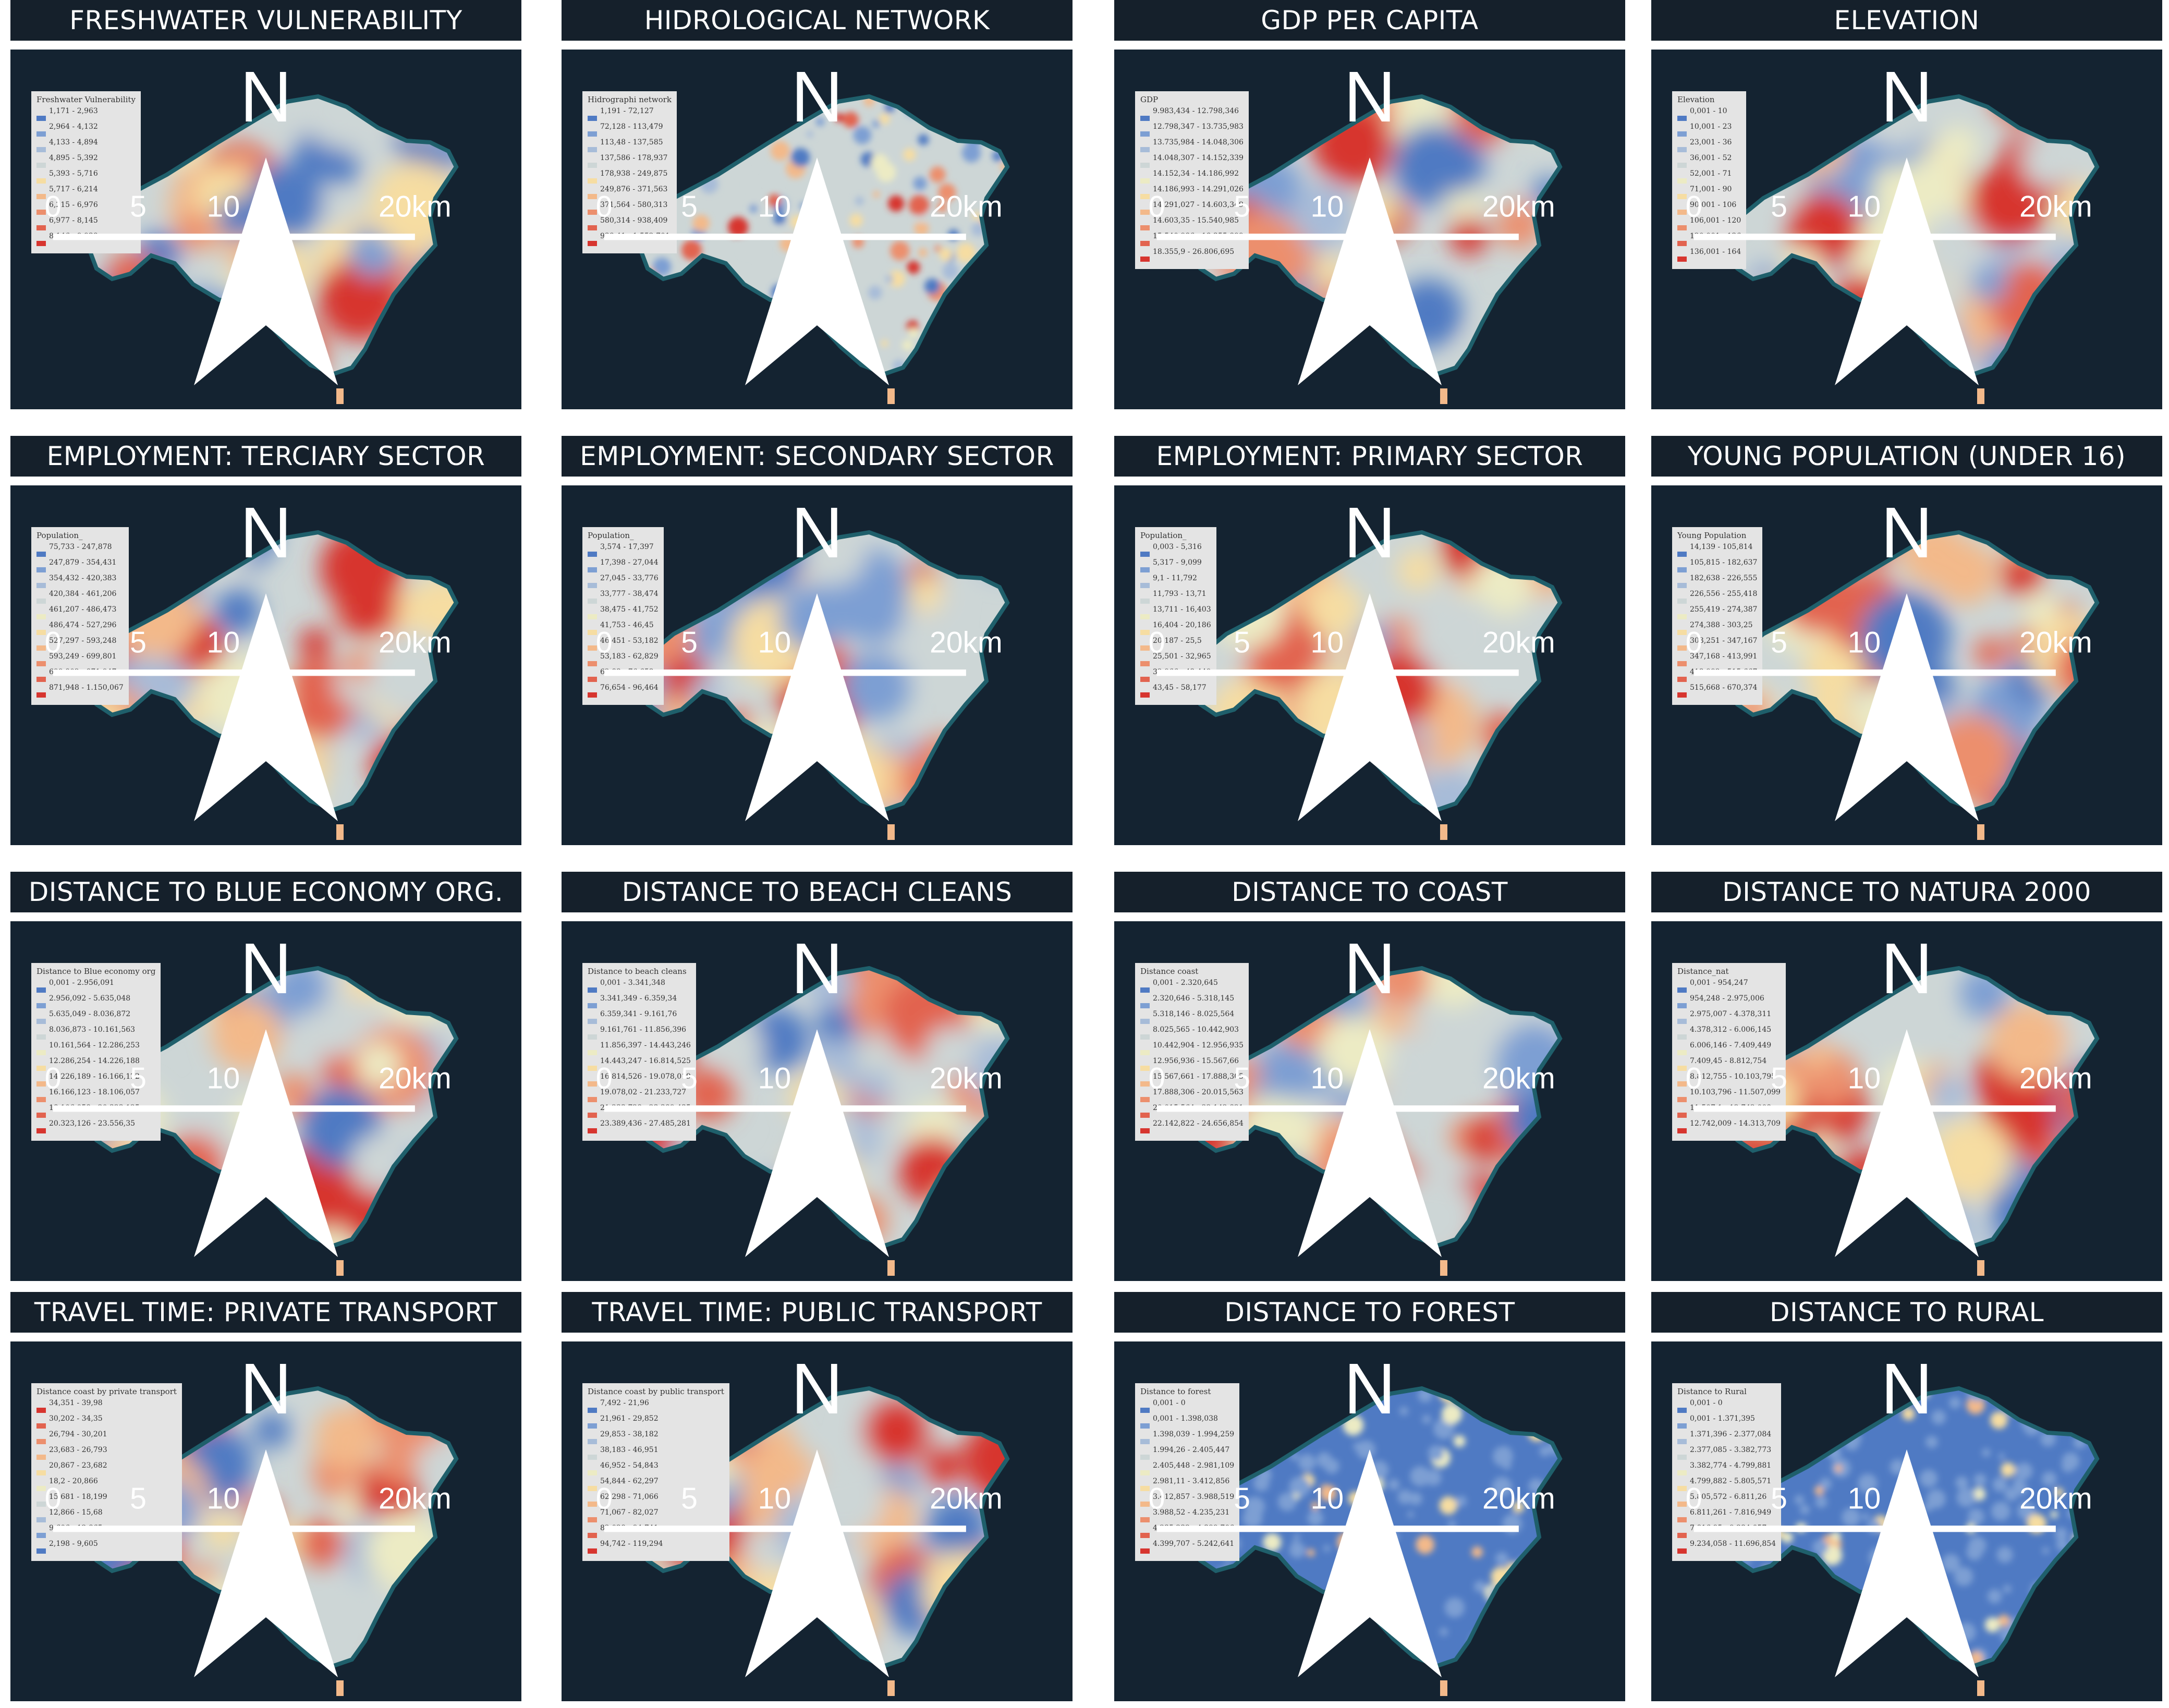  I want to click on legend-entry: 182,638 - 226,555, so click(1717, 581).